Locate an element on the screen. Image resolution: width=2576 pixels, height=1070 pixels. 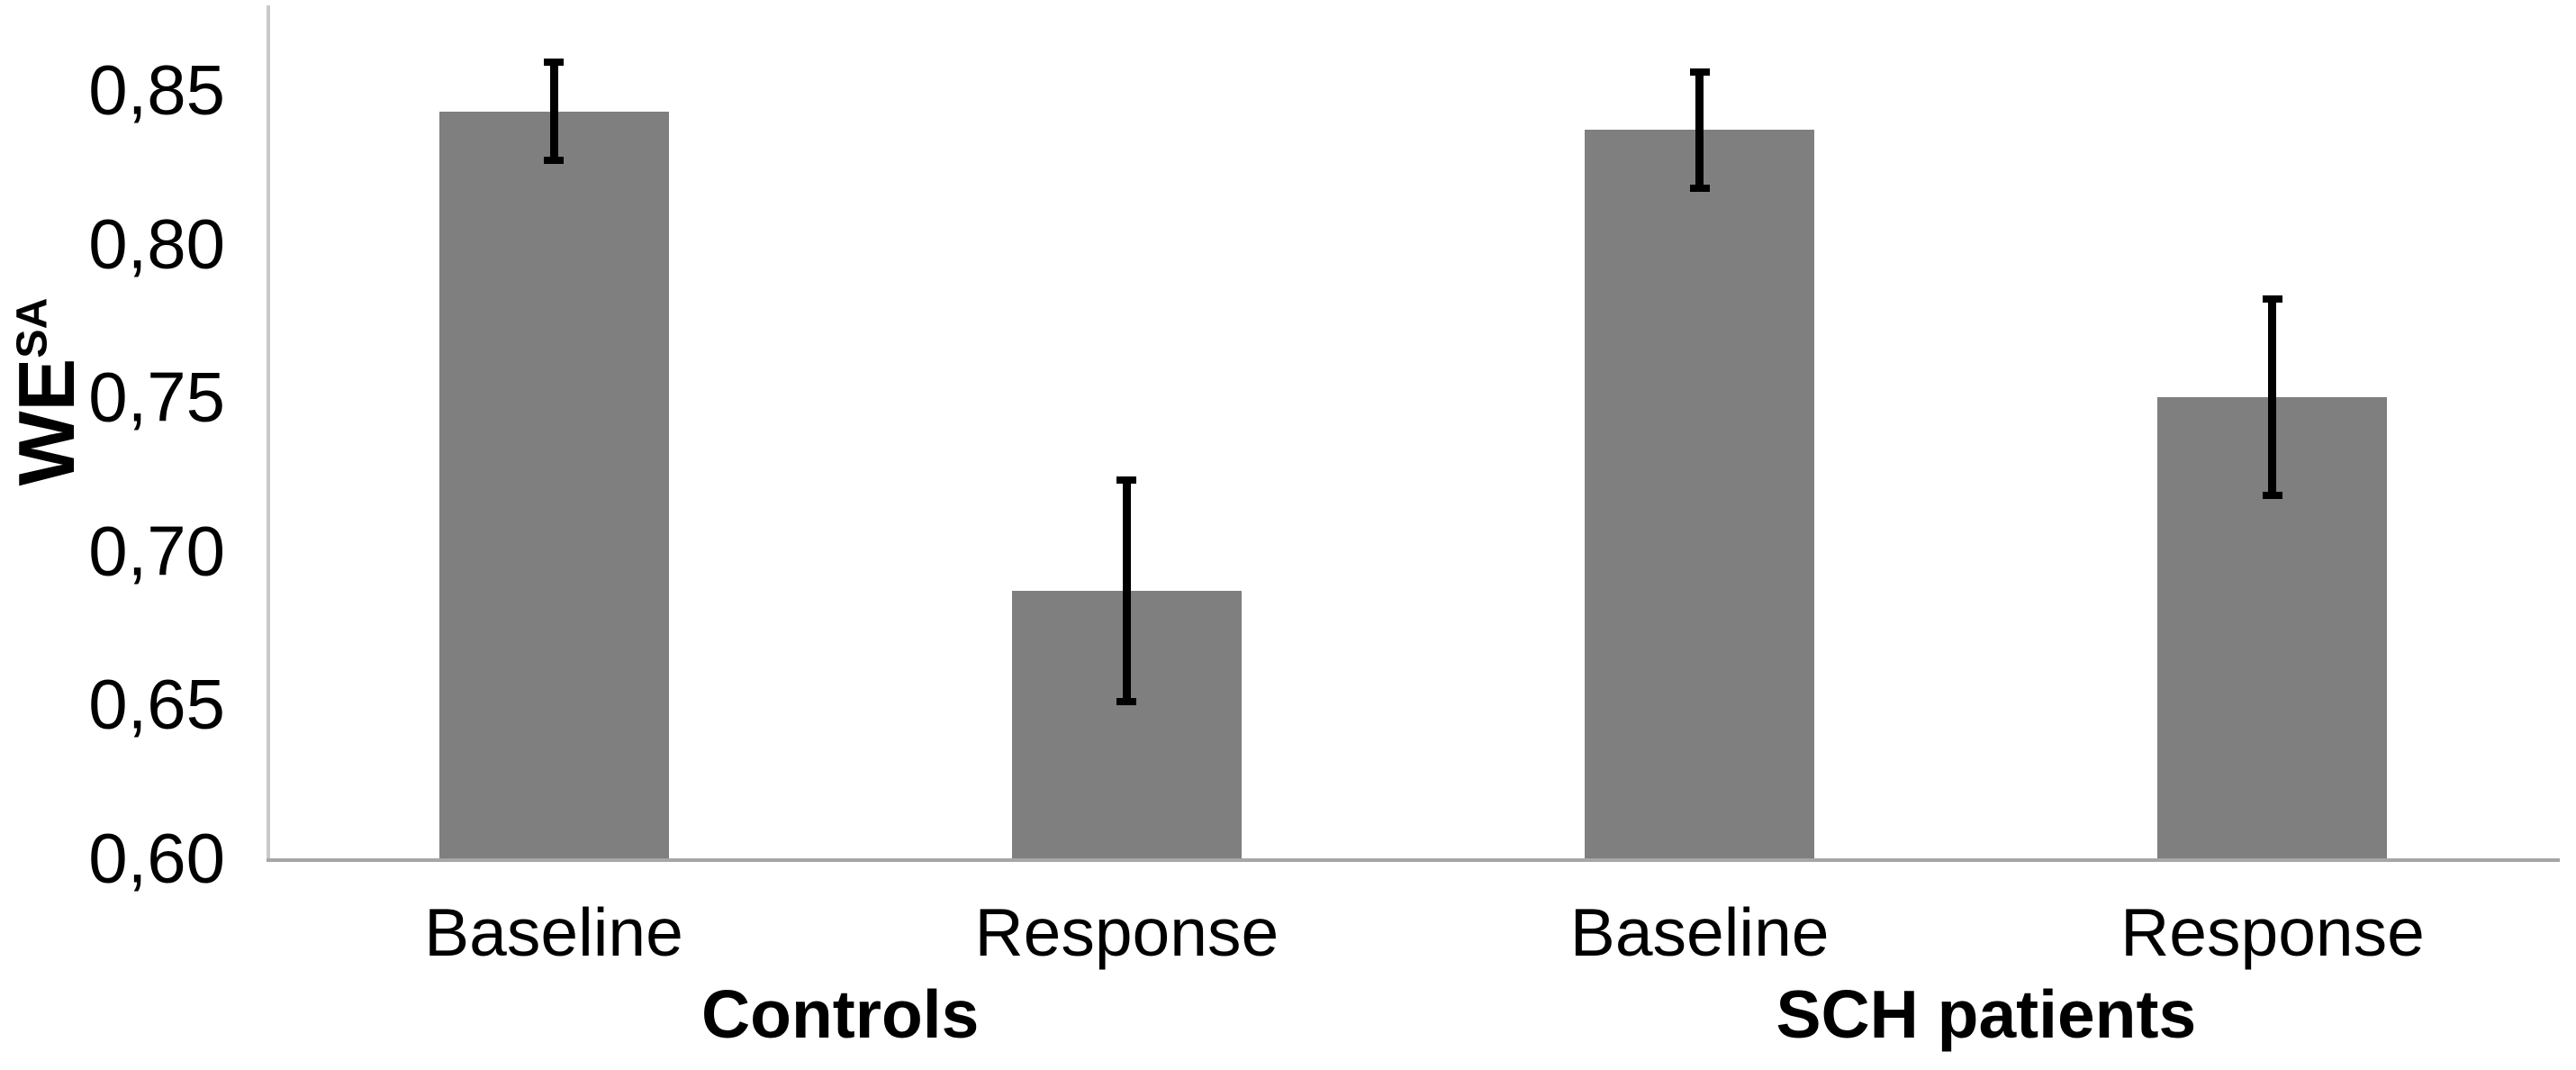
y-axis-line is located at coordinates (268, 431).